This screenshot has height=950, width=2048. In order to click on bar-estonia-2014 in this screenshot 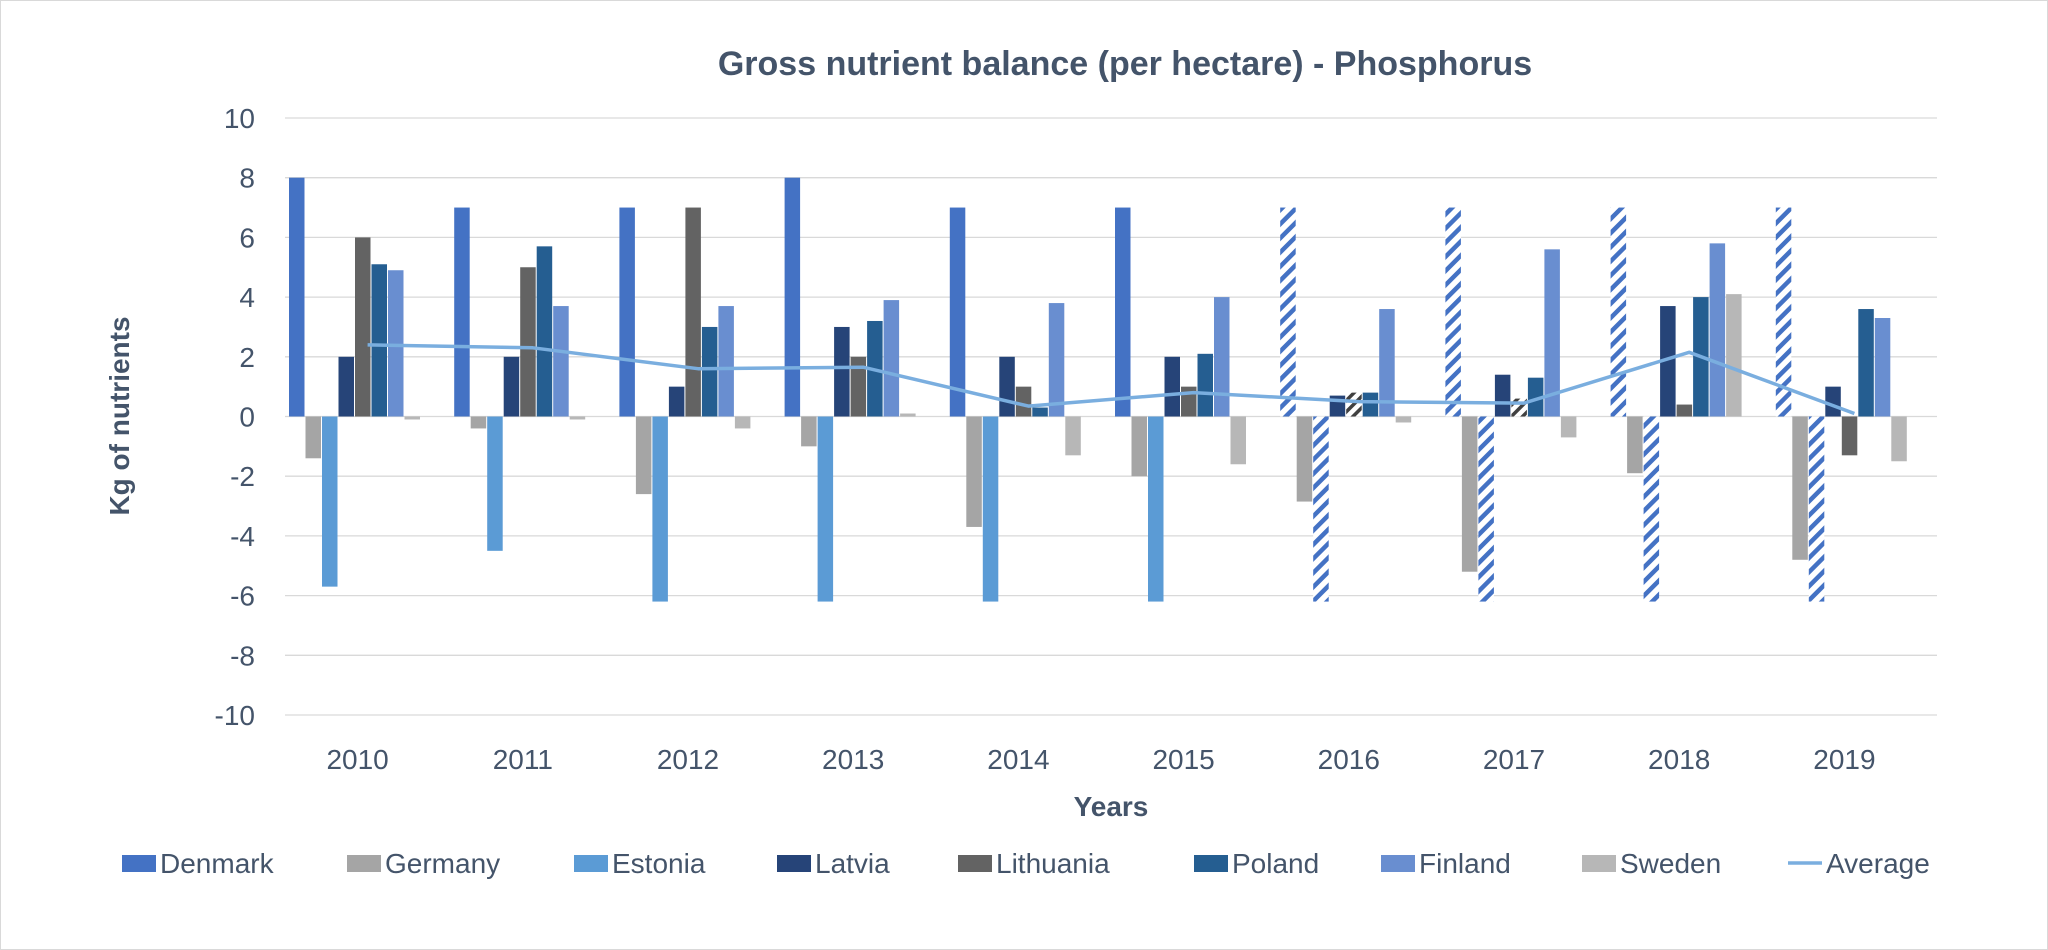, I will do `click(990, 509)`.